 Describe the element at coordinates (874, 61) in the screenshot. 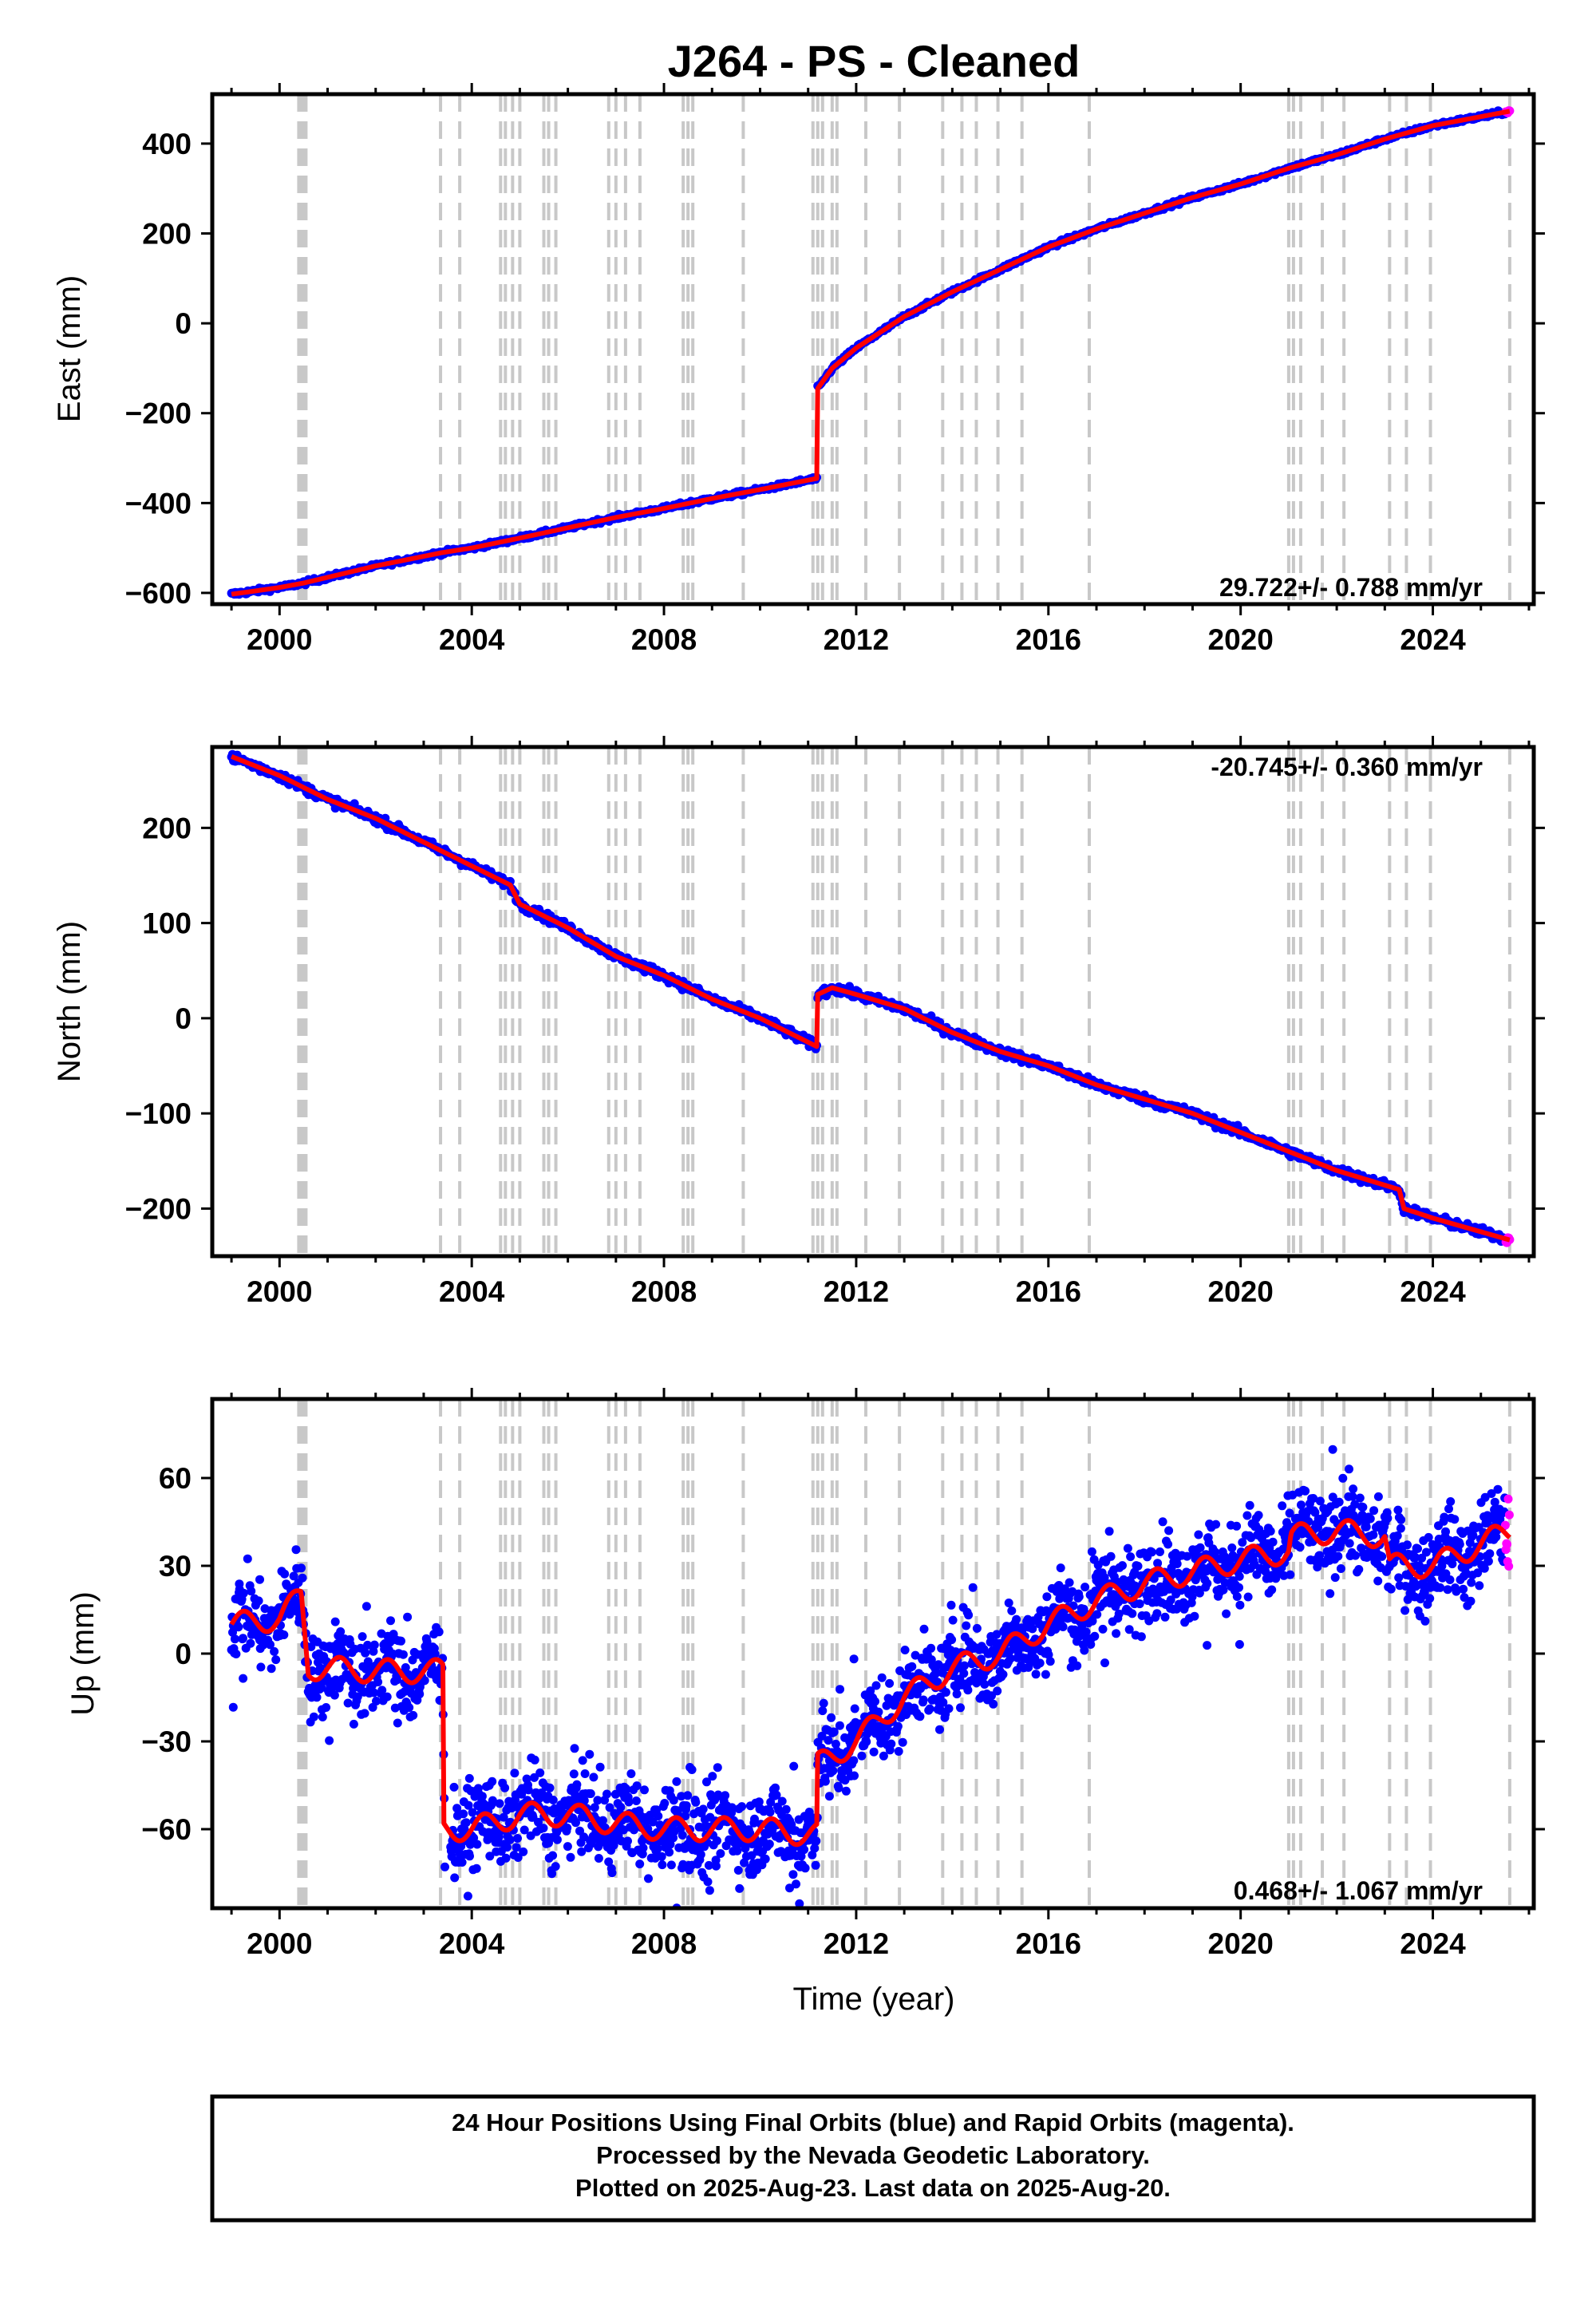

I see `chart-title: J264 - PS - Cleaned` at that location.